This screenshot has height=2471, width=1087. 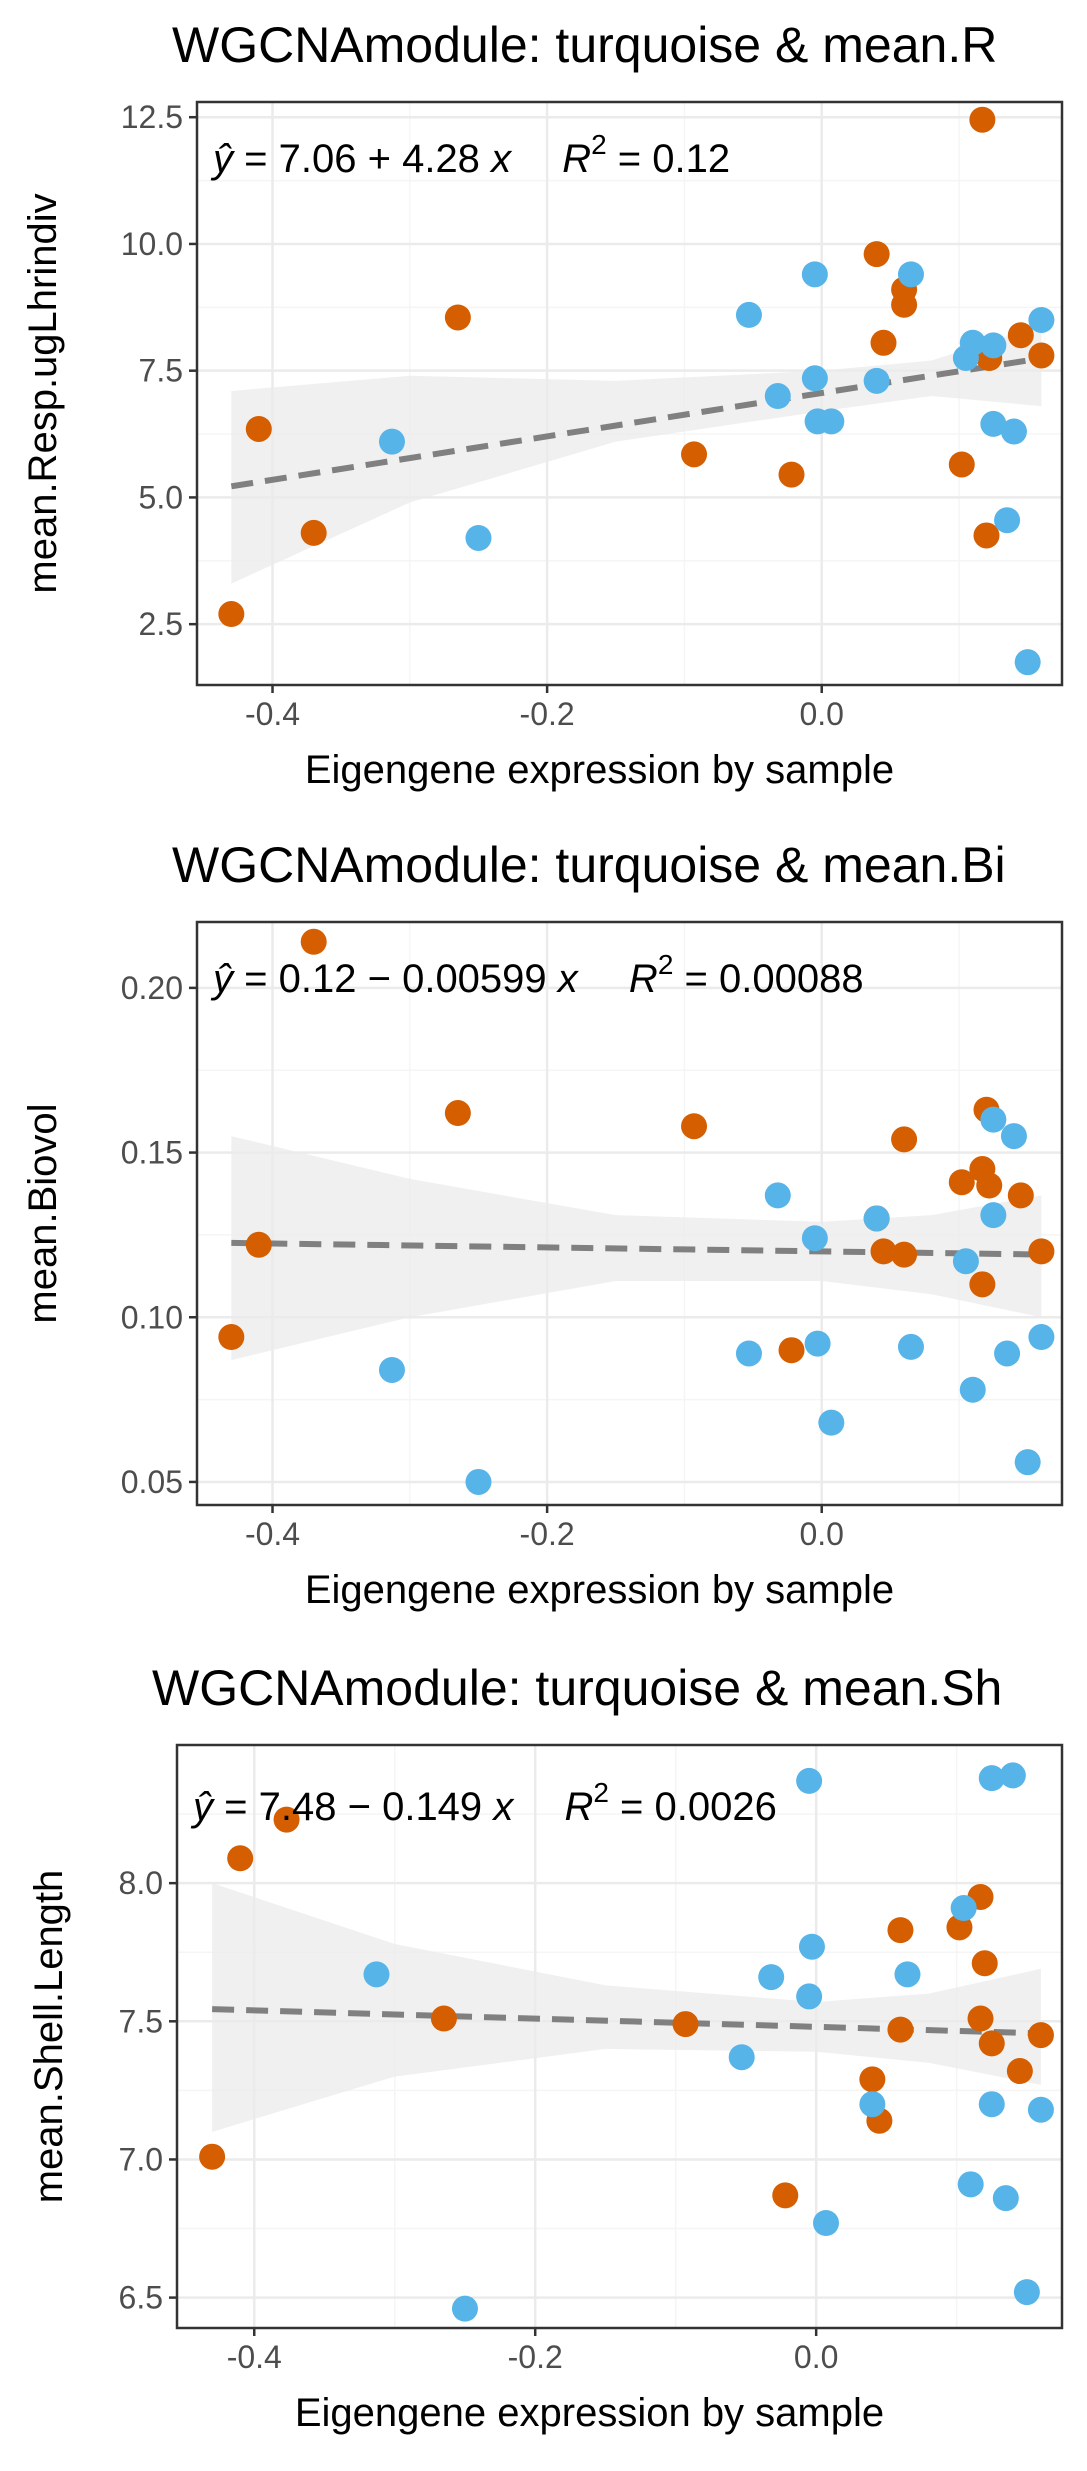 I want to click on panel-3-x-tick-label: 0.0, so click(x=816, y=2357).